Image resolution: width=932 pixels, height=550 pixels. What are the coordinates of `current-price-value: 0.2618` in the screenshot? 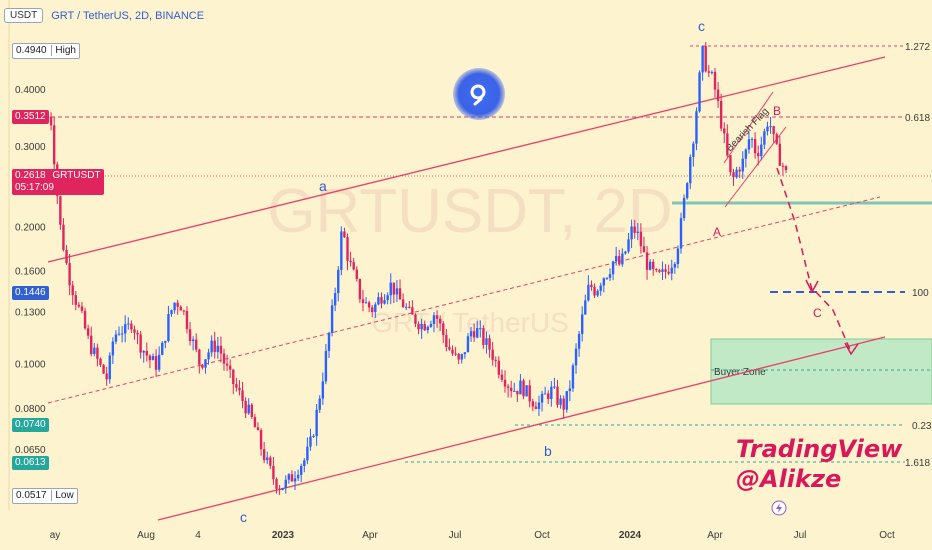 It's located at (30, 175).